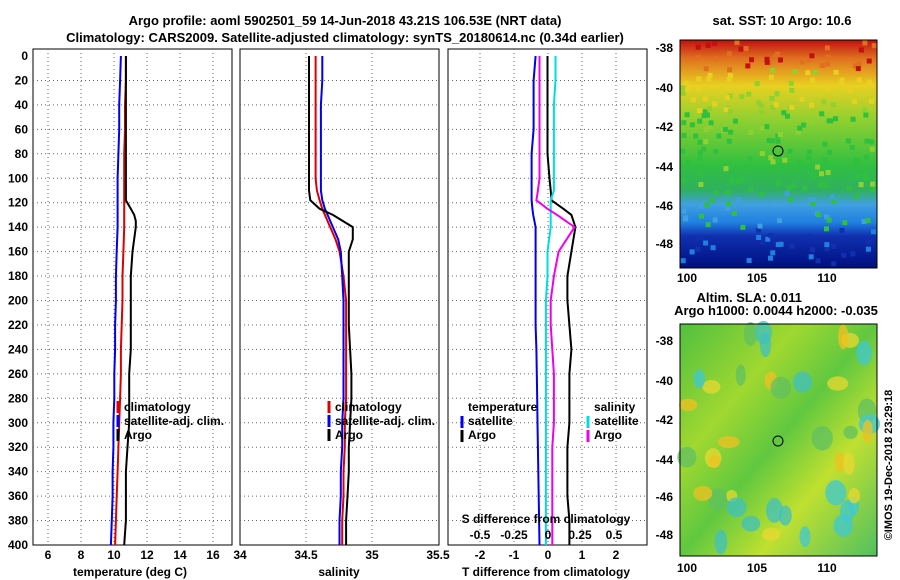  What do you see at coordinates (665, 497) in the screenshot?
I see `sla-lat-tick: -46` at bounding box center [665, 497].